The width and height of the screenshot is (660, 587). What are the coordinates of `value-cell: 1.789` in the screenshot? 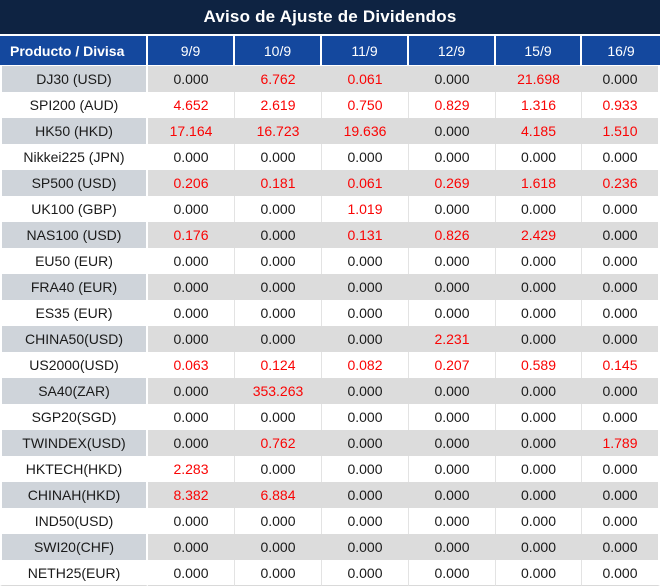 It's located at (621, 443).